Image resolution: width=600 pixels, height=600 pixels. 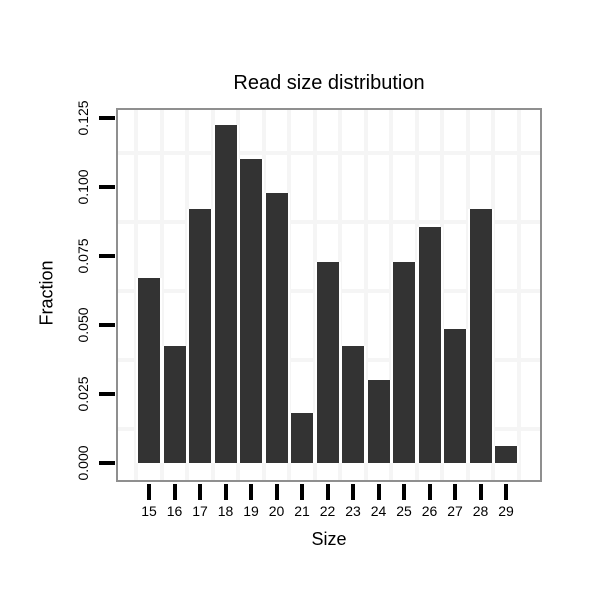 What do you see at coordinates (149, 511) in the screenshot?
I see `x-axis-tick-label: 15` at bounding box center [149, 511].